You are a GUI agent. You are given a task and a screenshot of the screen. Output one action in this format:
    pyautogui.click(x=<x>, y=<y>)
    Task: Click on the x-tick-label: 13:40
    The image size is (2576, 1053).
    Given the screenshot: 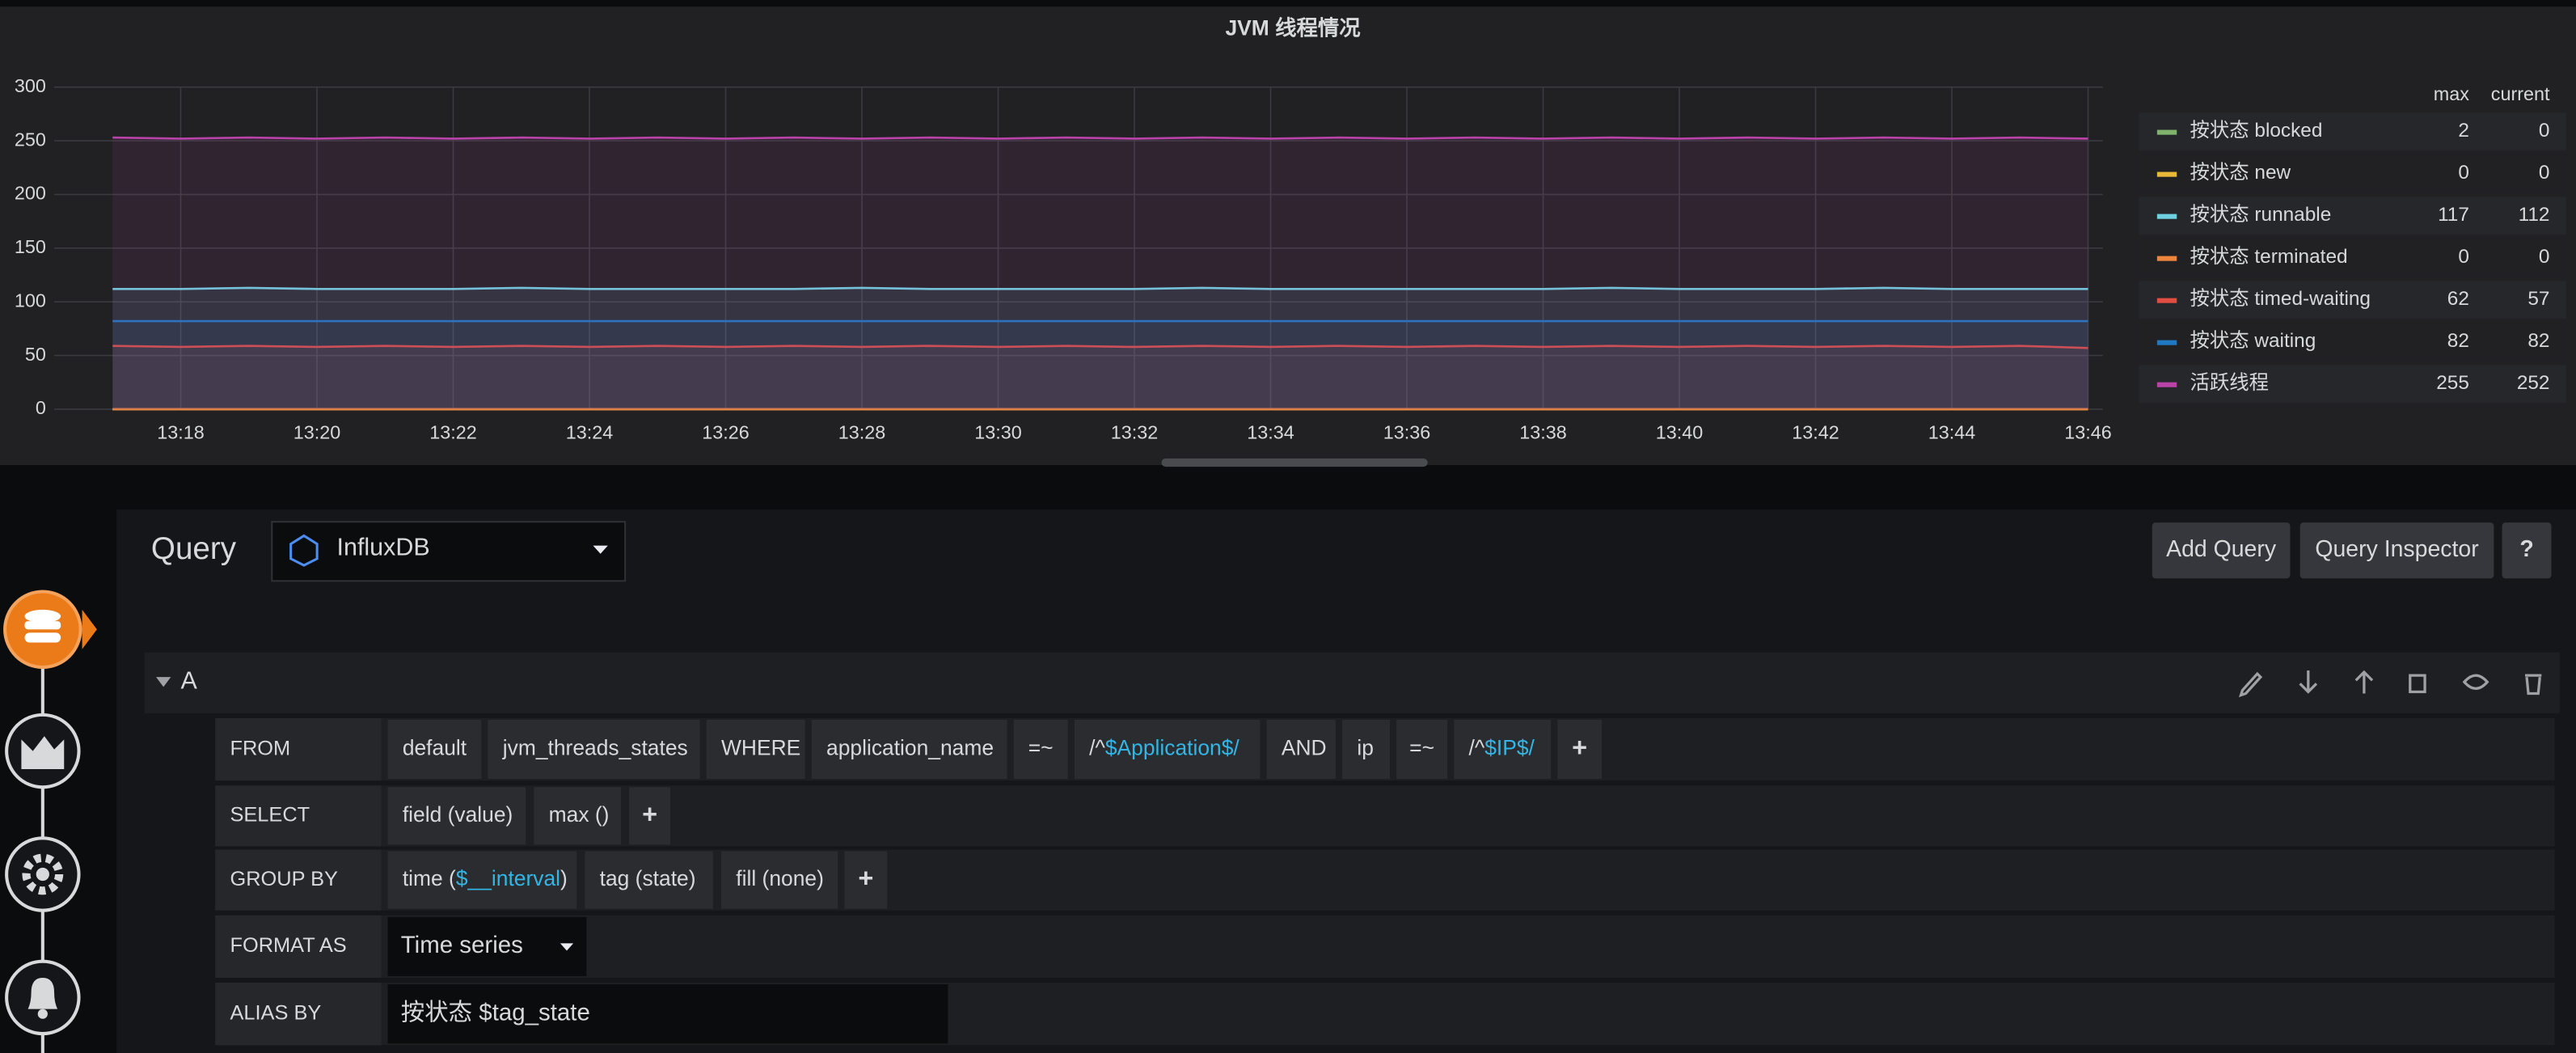 What is the action you would take?
    pyautogui.click(x=1679, y=432)
    